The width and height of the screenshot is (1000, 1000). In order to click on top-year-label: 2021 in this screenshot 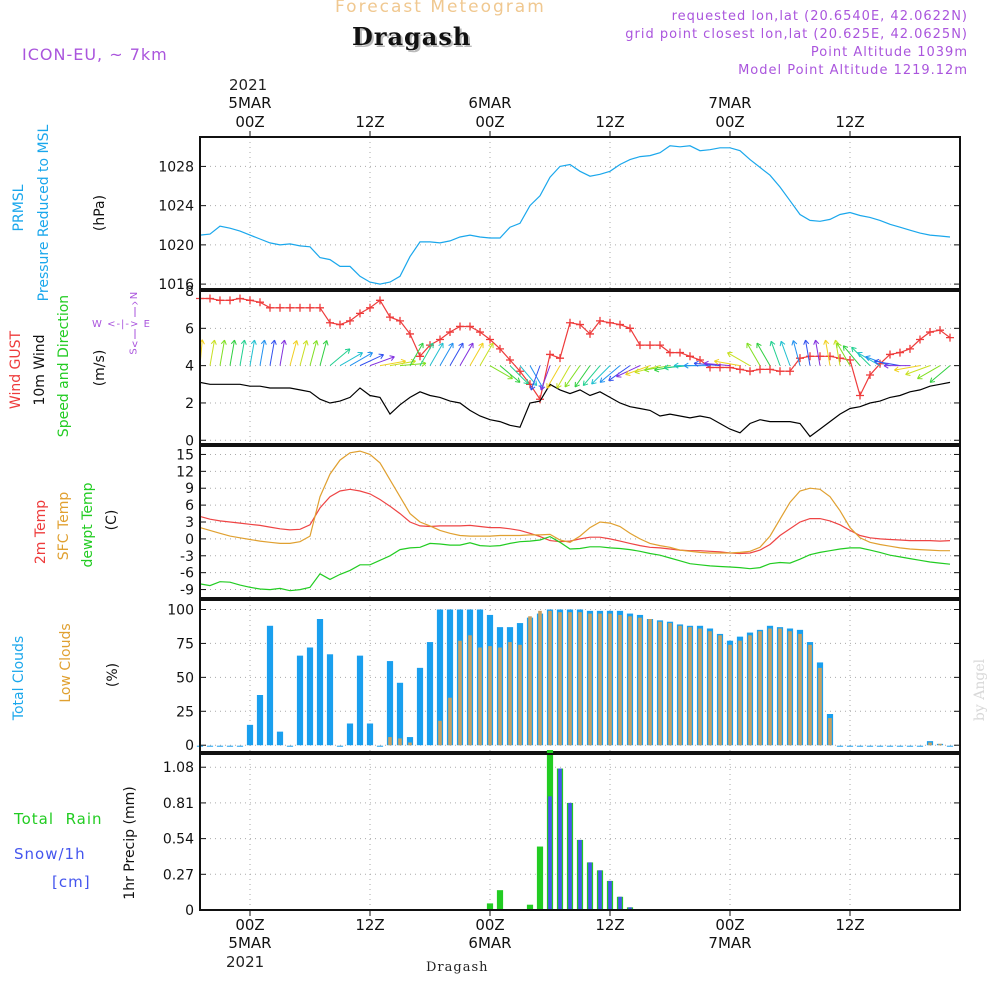, I will do `click(248, 85)`.